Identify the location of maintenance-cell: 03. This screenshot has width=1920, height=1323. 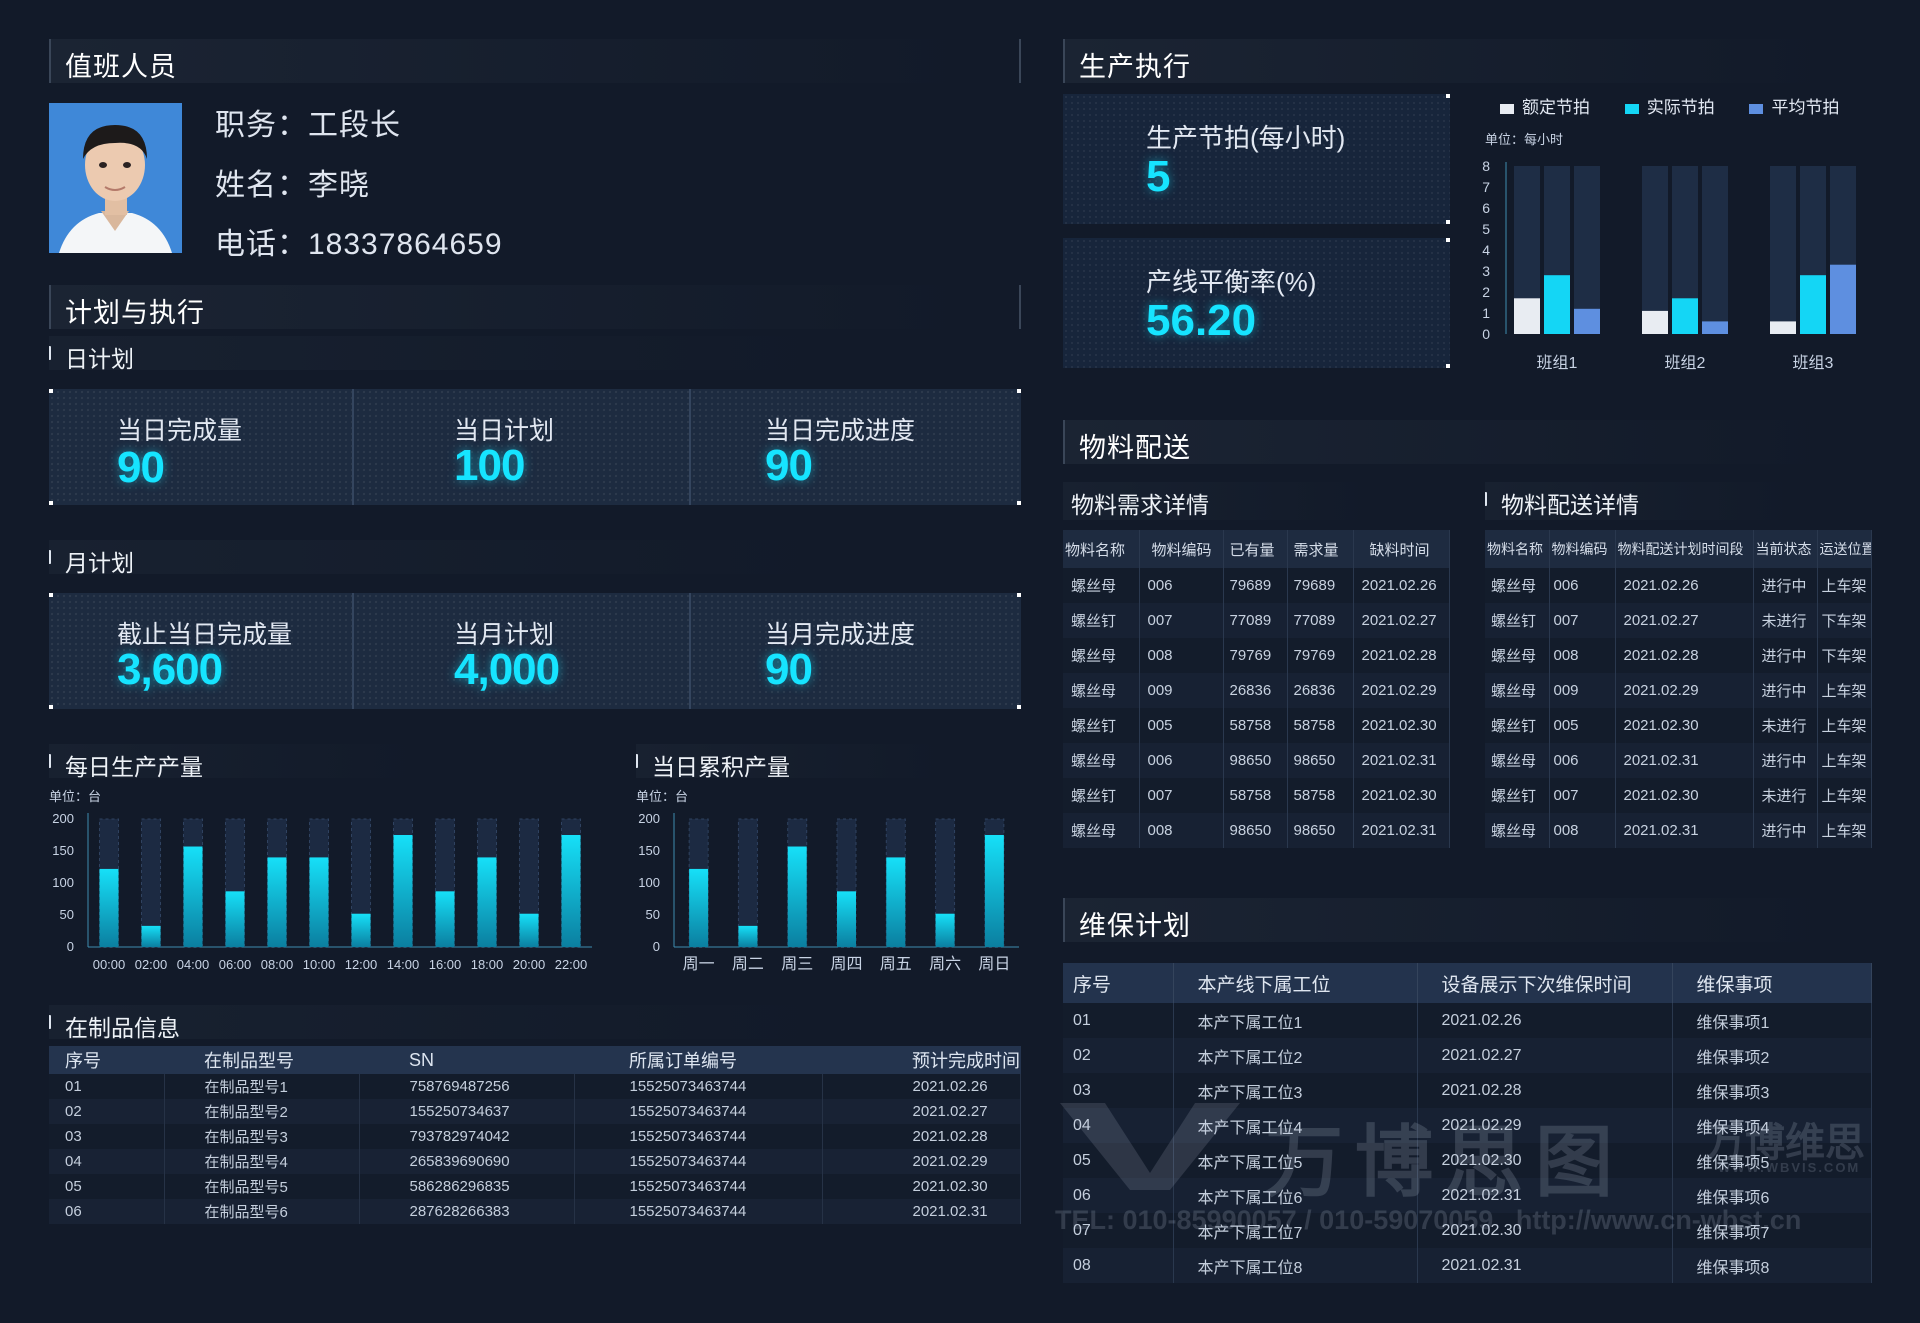
(1118, 1090).